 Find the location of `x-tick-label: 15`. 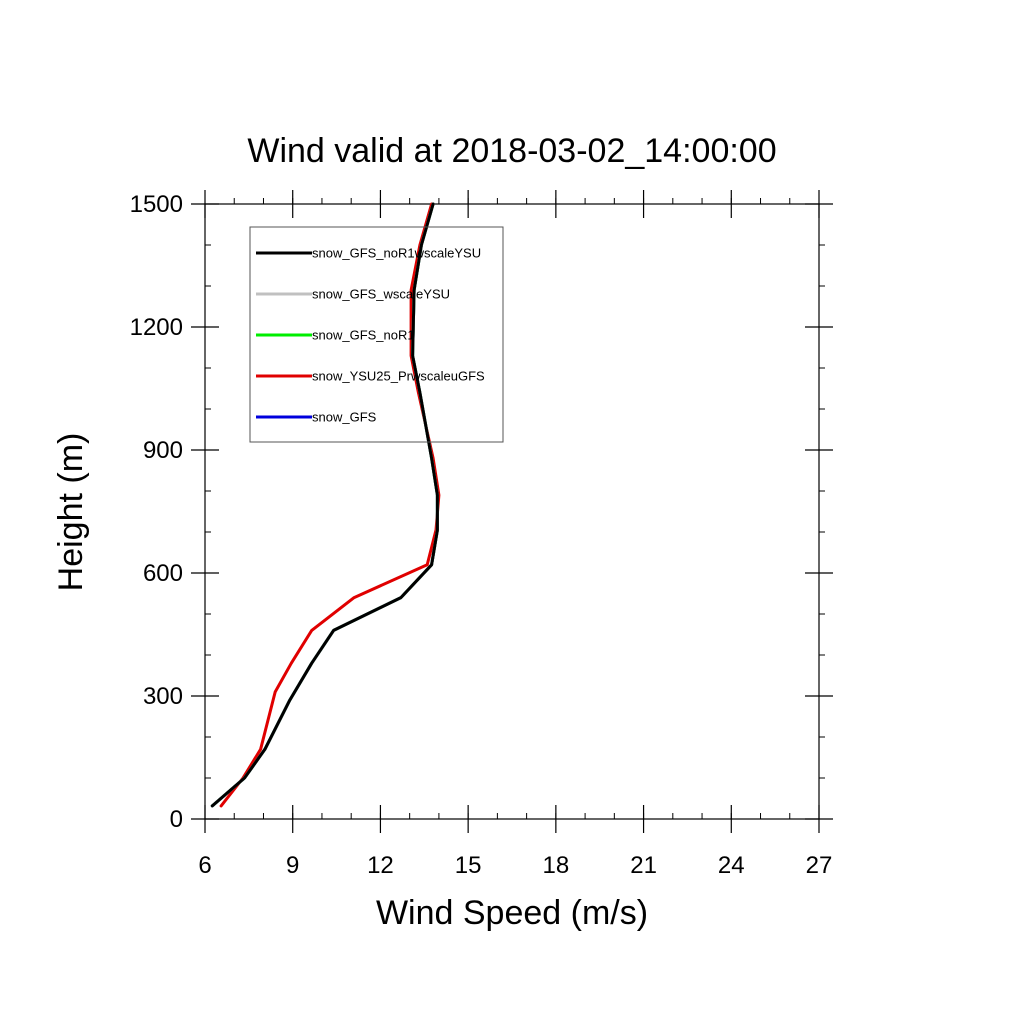

x-tick-label: 15 is located at coordinates (468, 865).